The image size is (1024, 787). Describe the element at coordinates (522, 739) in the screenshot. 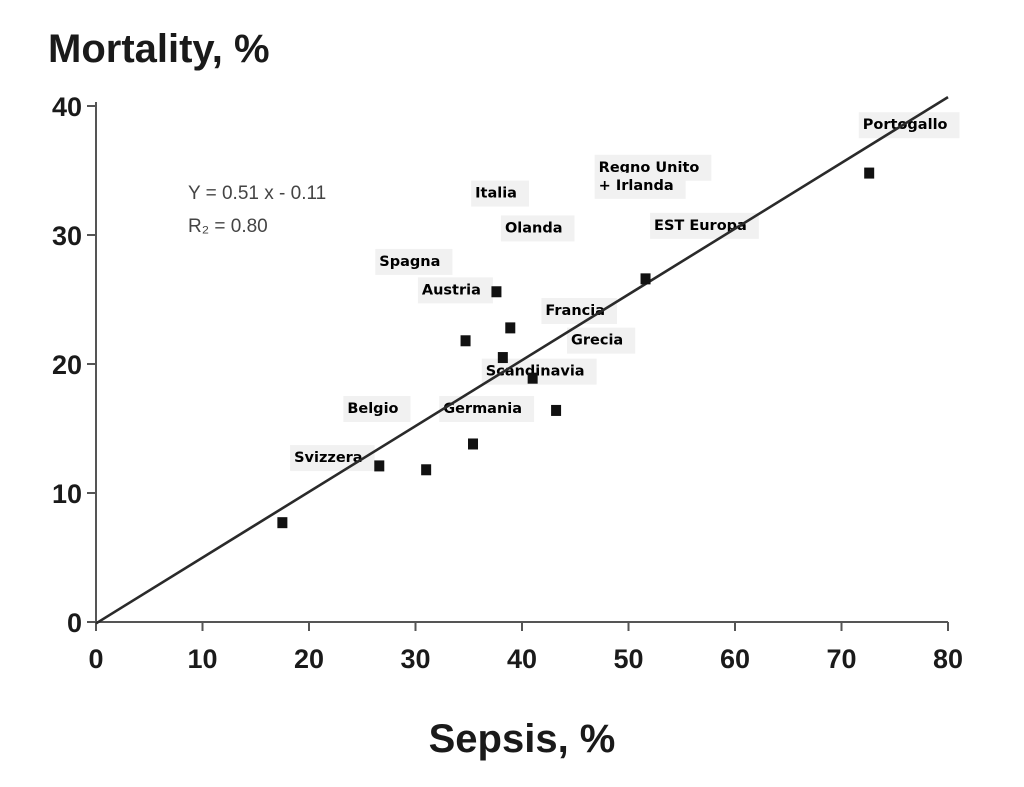

I see `x-axis-title: Sepsis, %` at that location.